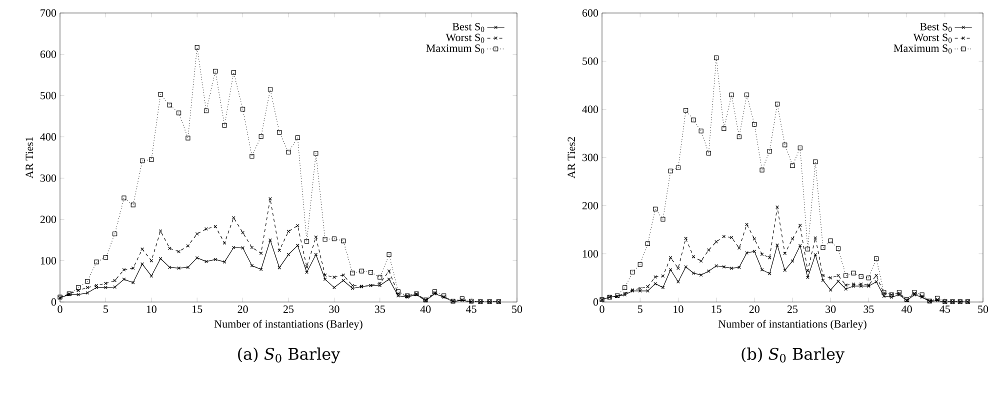 The height and width of the screenshot is (405, 997). Describe the element at coordinates (30, 157) in the screenshot. I see `y-axis-title: AR Ties1` at that location.